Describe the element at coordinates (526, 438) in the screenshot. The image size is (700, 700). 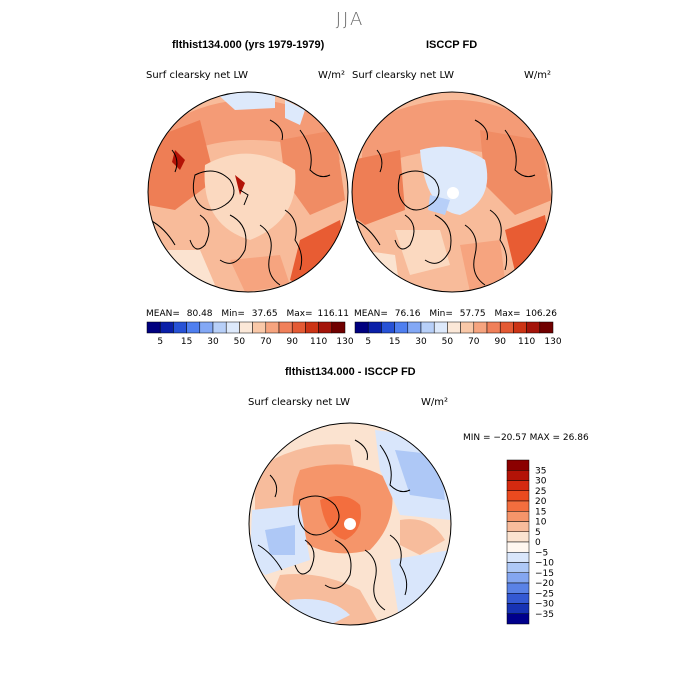
I see `diff-minmax-text: MIN = −20.57 MAX = 26.86` at that location.